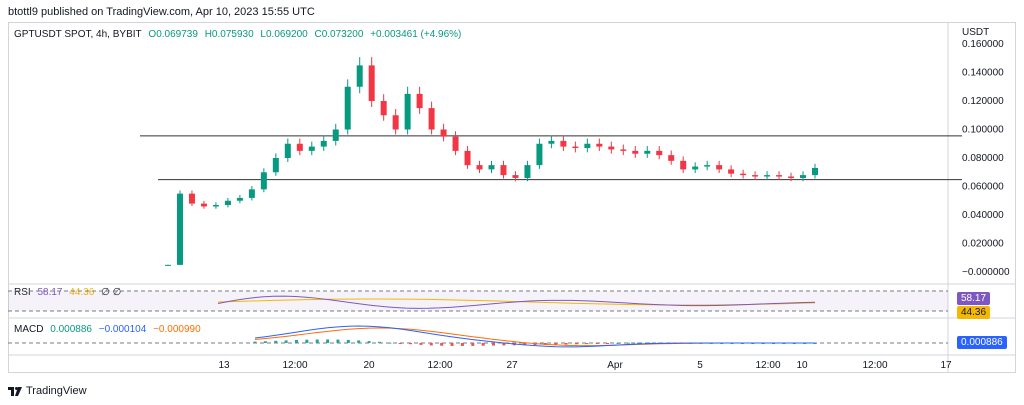 This screenshot has width=1024, height=405. What do you see at coordinates (69, 292) in the screenshot?
I see `rsi-legend: RSI 58.17 44.36 ∅ ∅` at bounding box center [69, 292].